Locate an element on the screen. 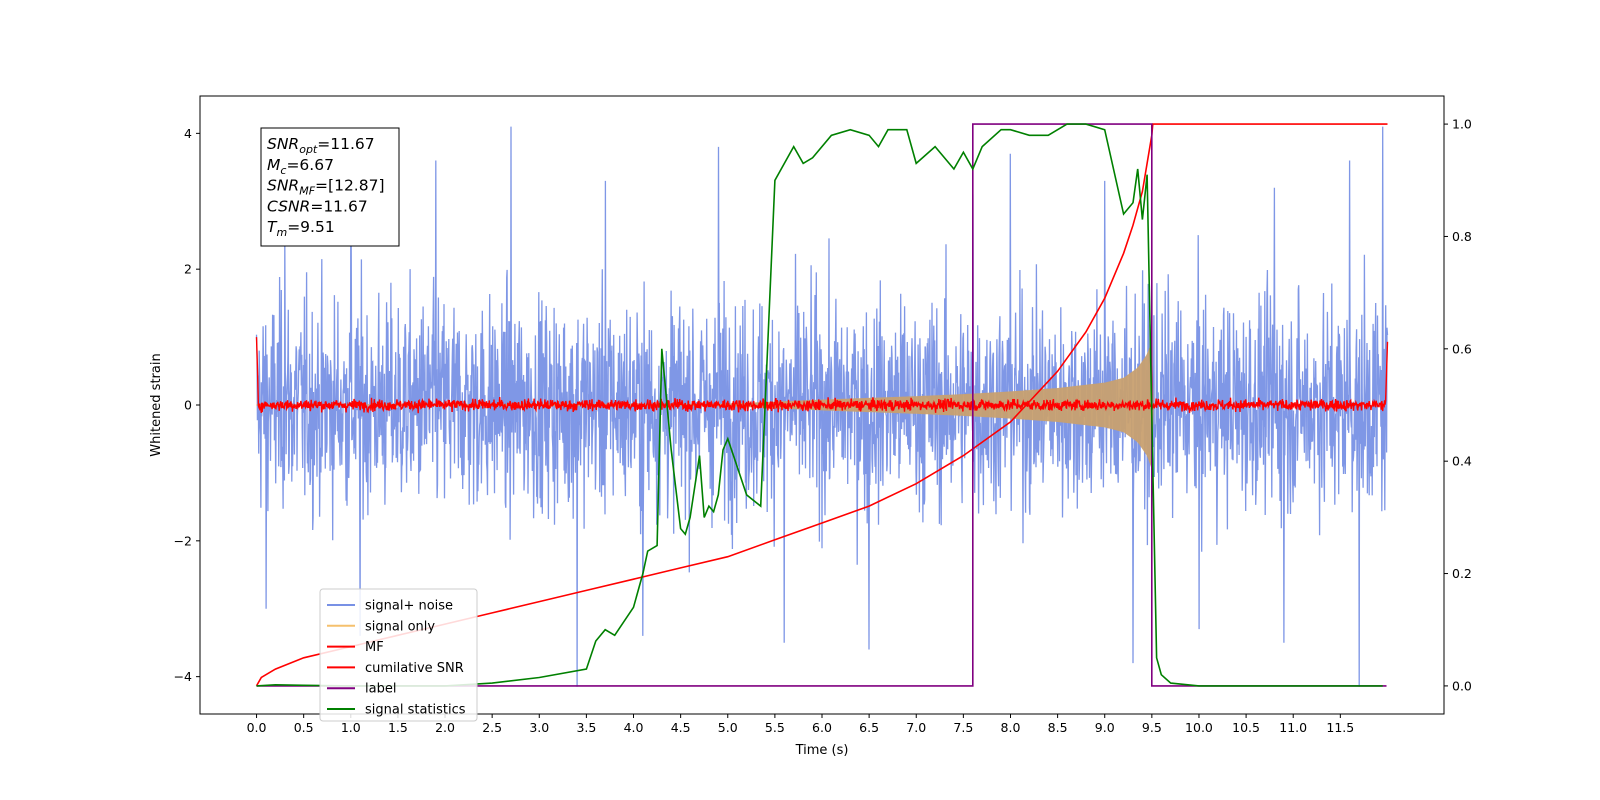  annotation-line: SNRopt=11.67 is located at coordinates (321, 145).